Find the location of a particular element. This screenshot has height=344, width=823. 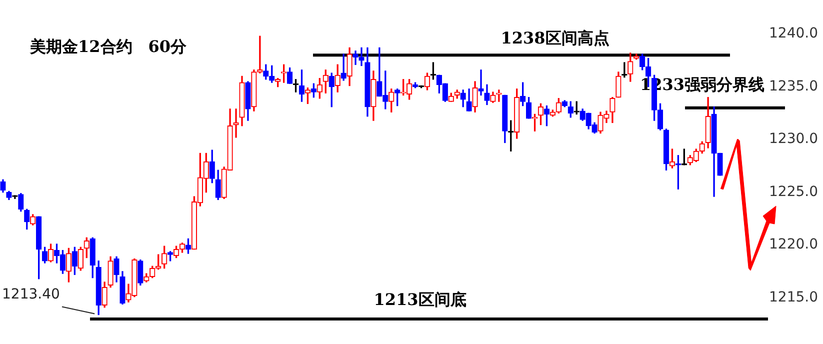

y-tick-label: 1225.0 is located at coordinates (793, 192).